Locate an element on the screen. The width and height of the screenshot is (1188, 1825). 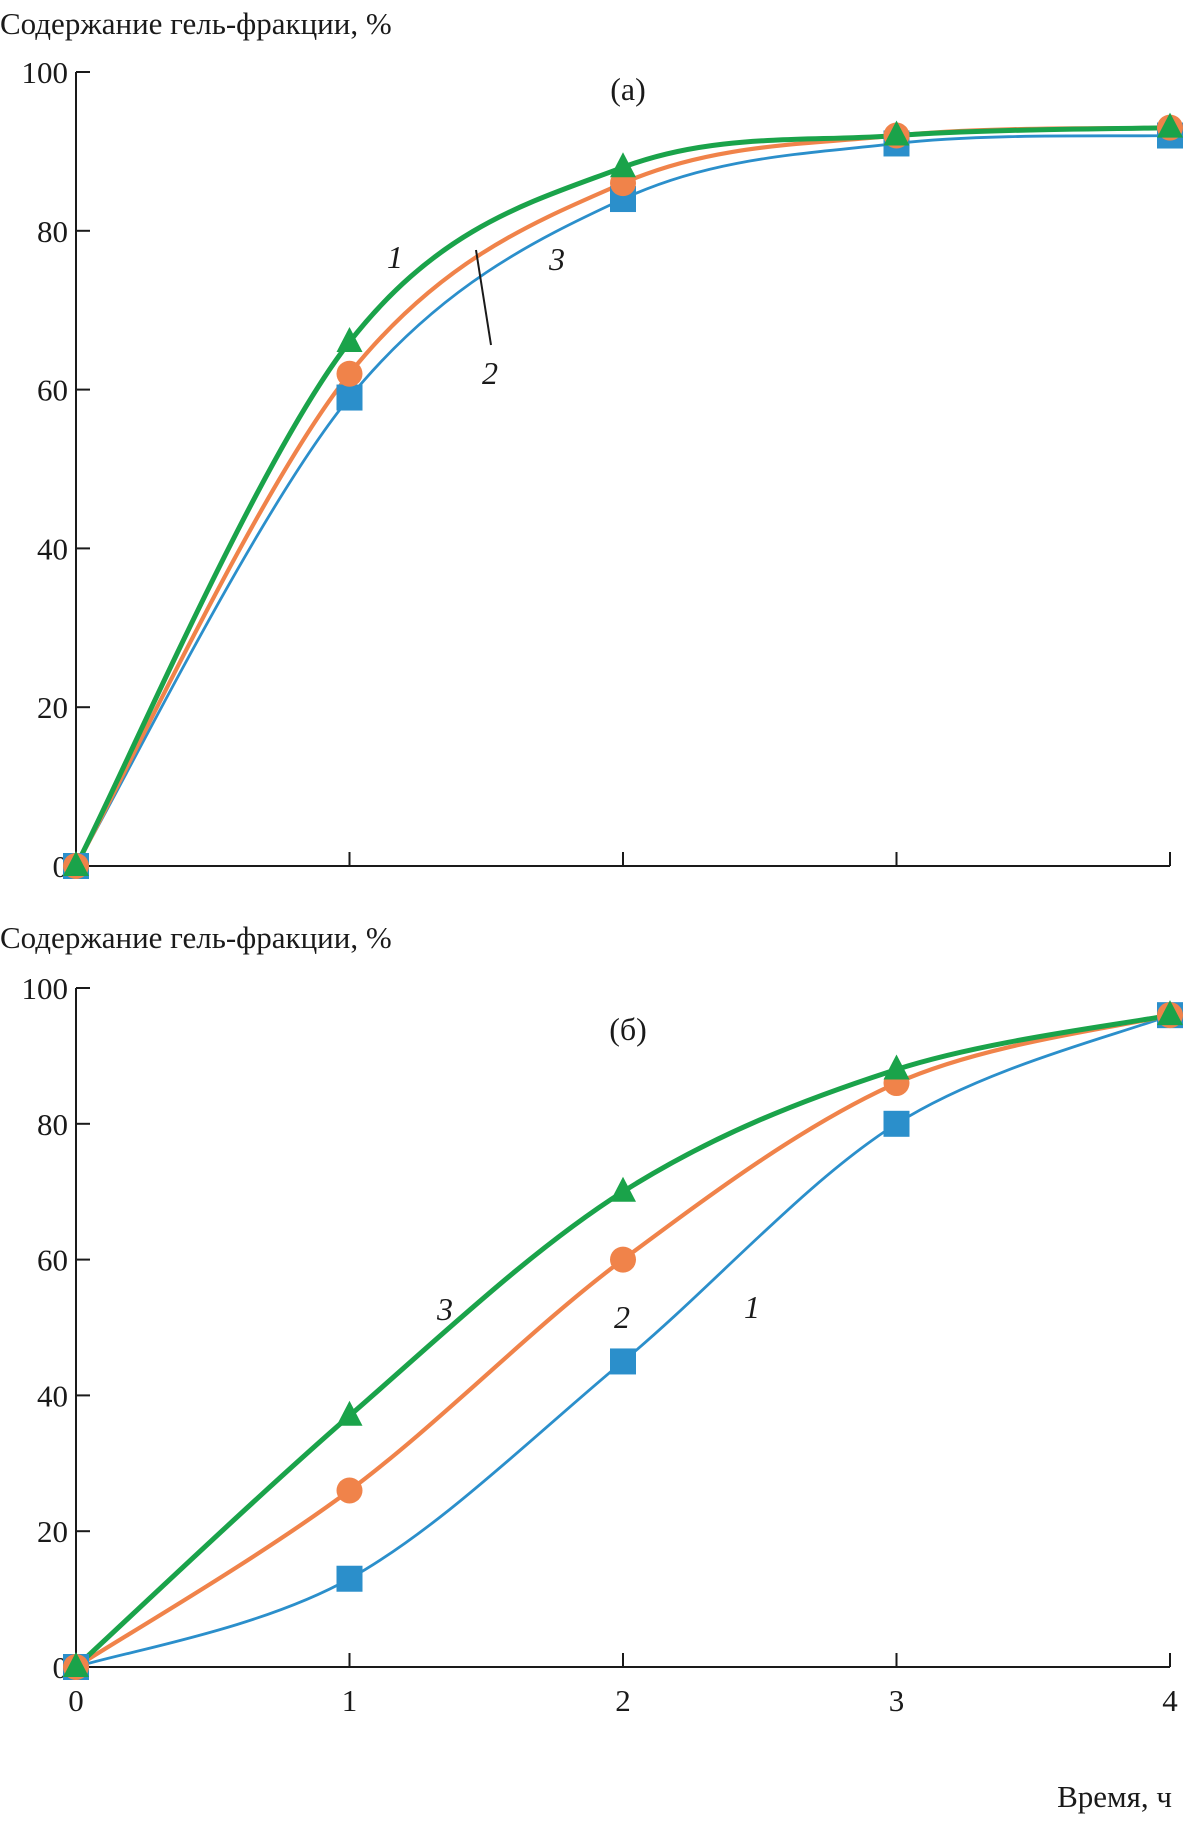
x-tick-label: 0 is located at coordinates (76, 1700).